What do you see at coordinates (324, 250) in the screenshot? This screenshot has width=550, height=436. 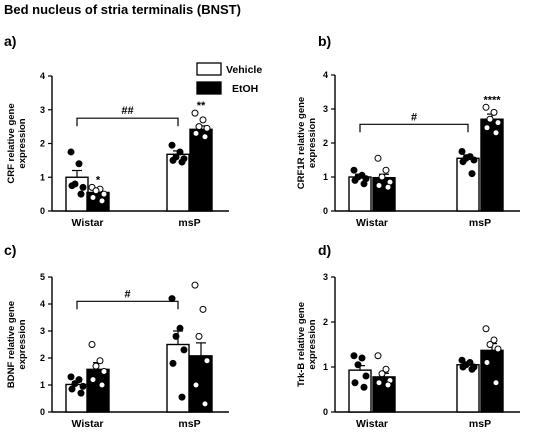 I see `panel-letter: d)` at bounding box center [324, 250].